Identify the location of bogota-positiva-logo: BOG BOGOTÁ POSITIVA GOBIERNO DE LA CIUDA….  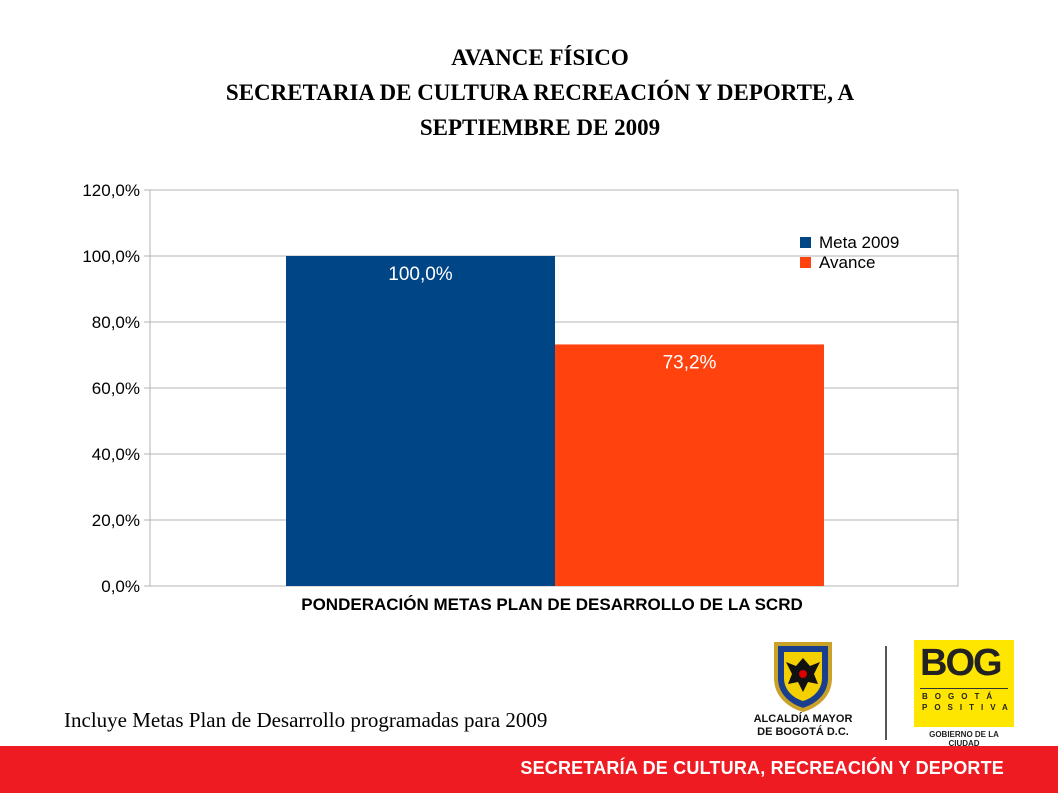
(964, 694).